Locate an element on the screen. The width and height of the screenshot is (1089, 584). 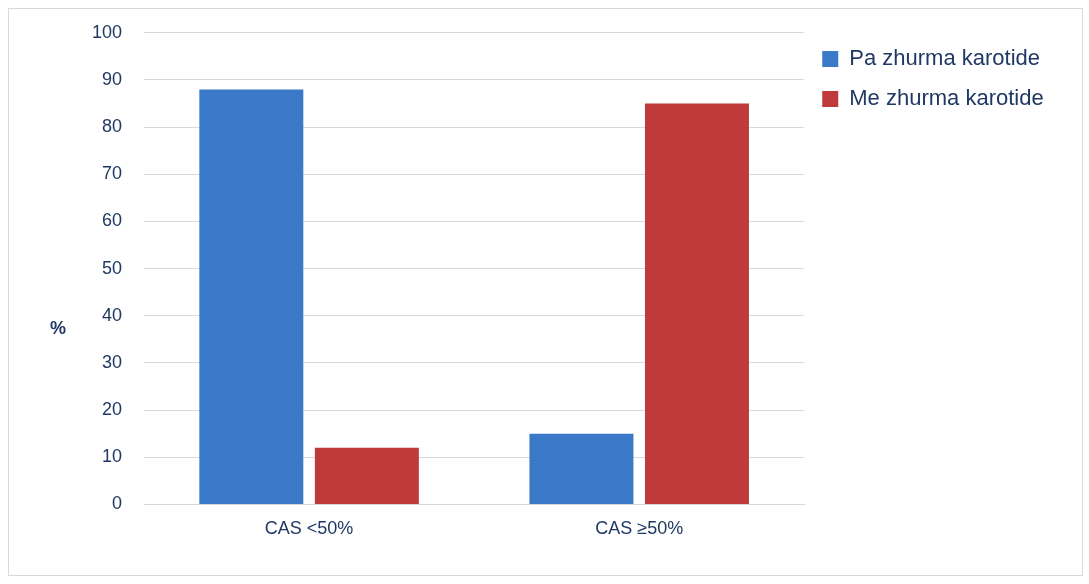
x-tick-label: CAS ≥50% is located at coordinates (639, 528).